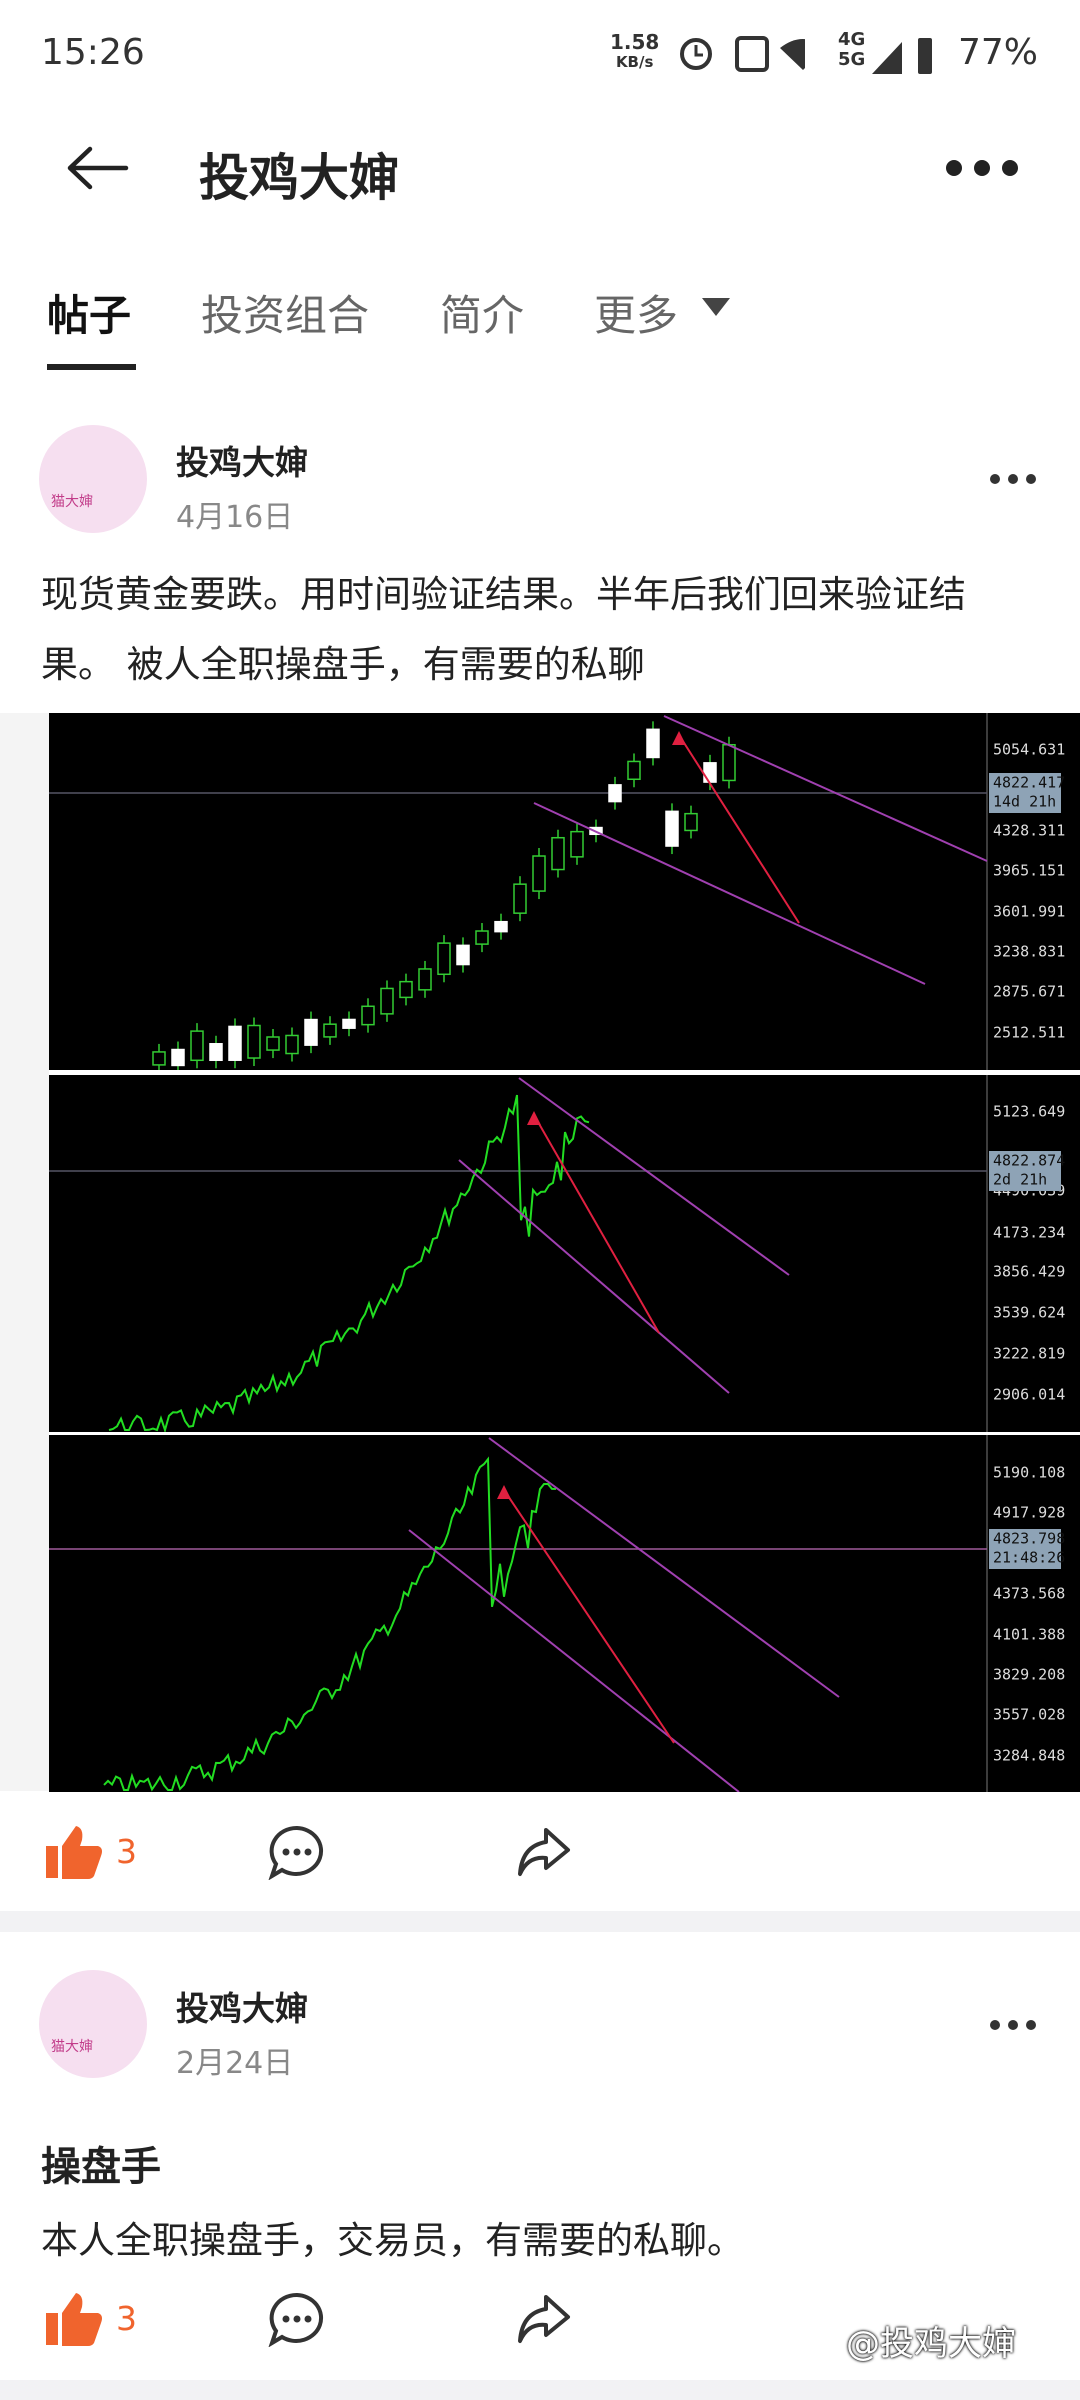  I want to click on post-date: 4月16日, so click(235, 517).